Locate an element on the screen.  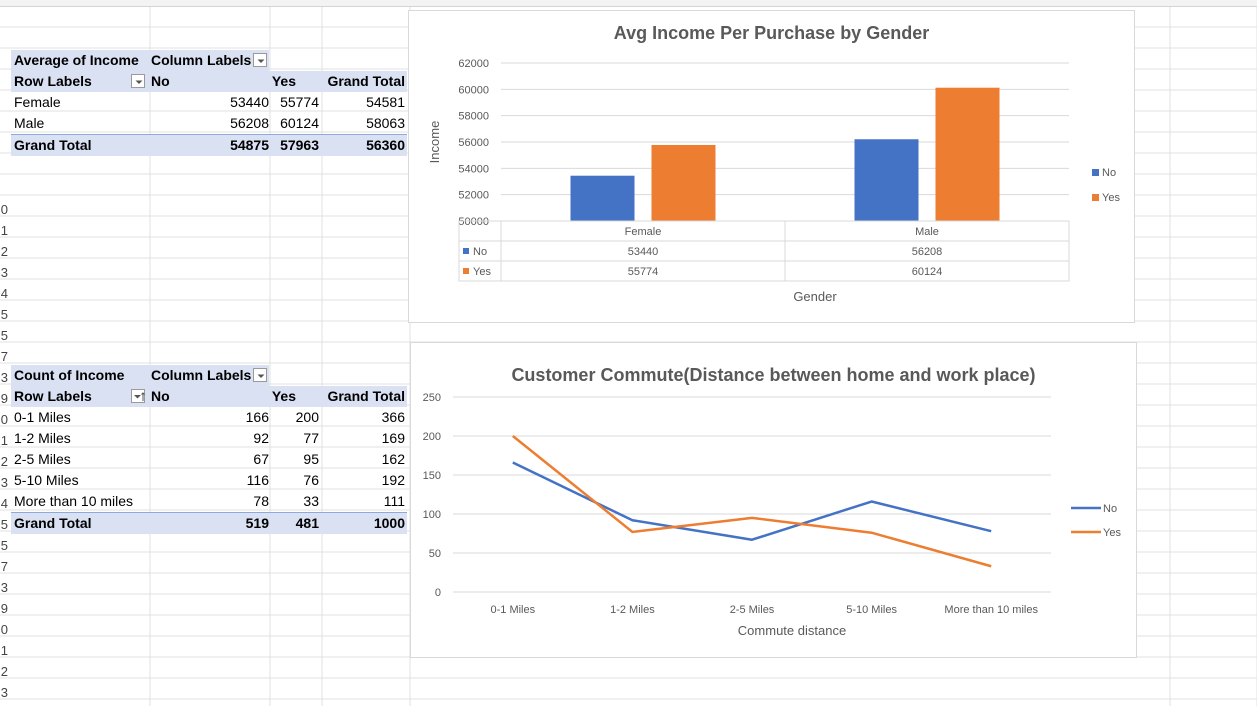
row-labels-sort-filter-button is located at coordinates (138, 396).